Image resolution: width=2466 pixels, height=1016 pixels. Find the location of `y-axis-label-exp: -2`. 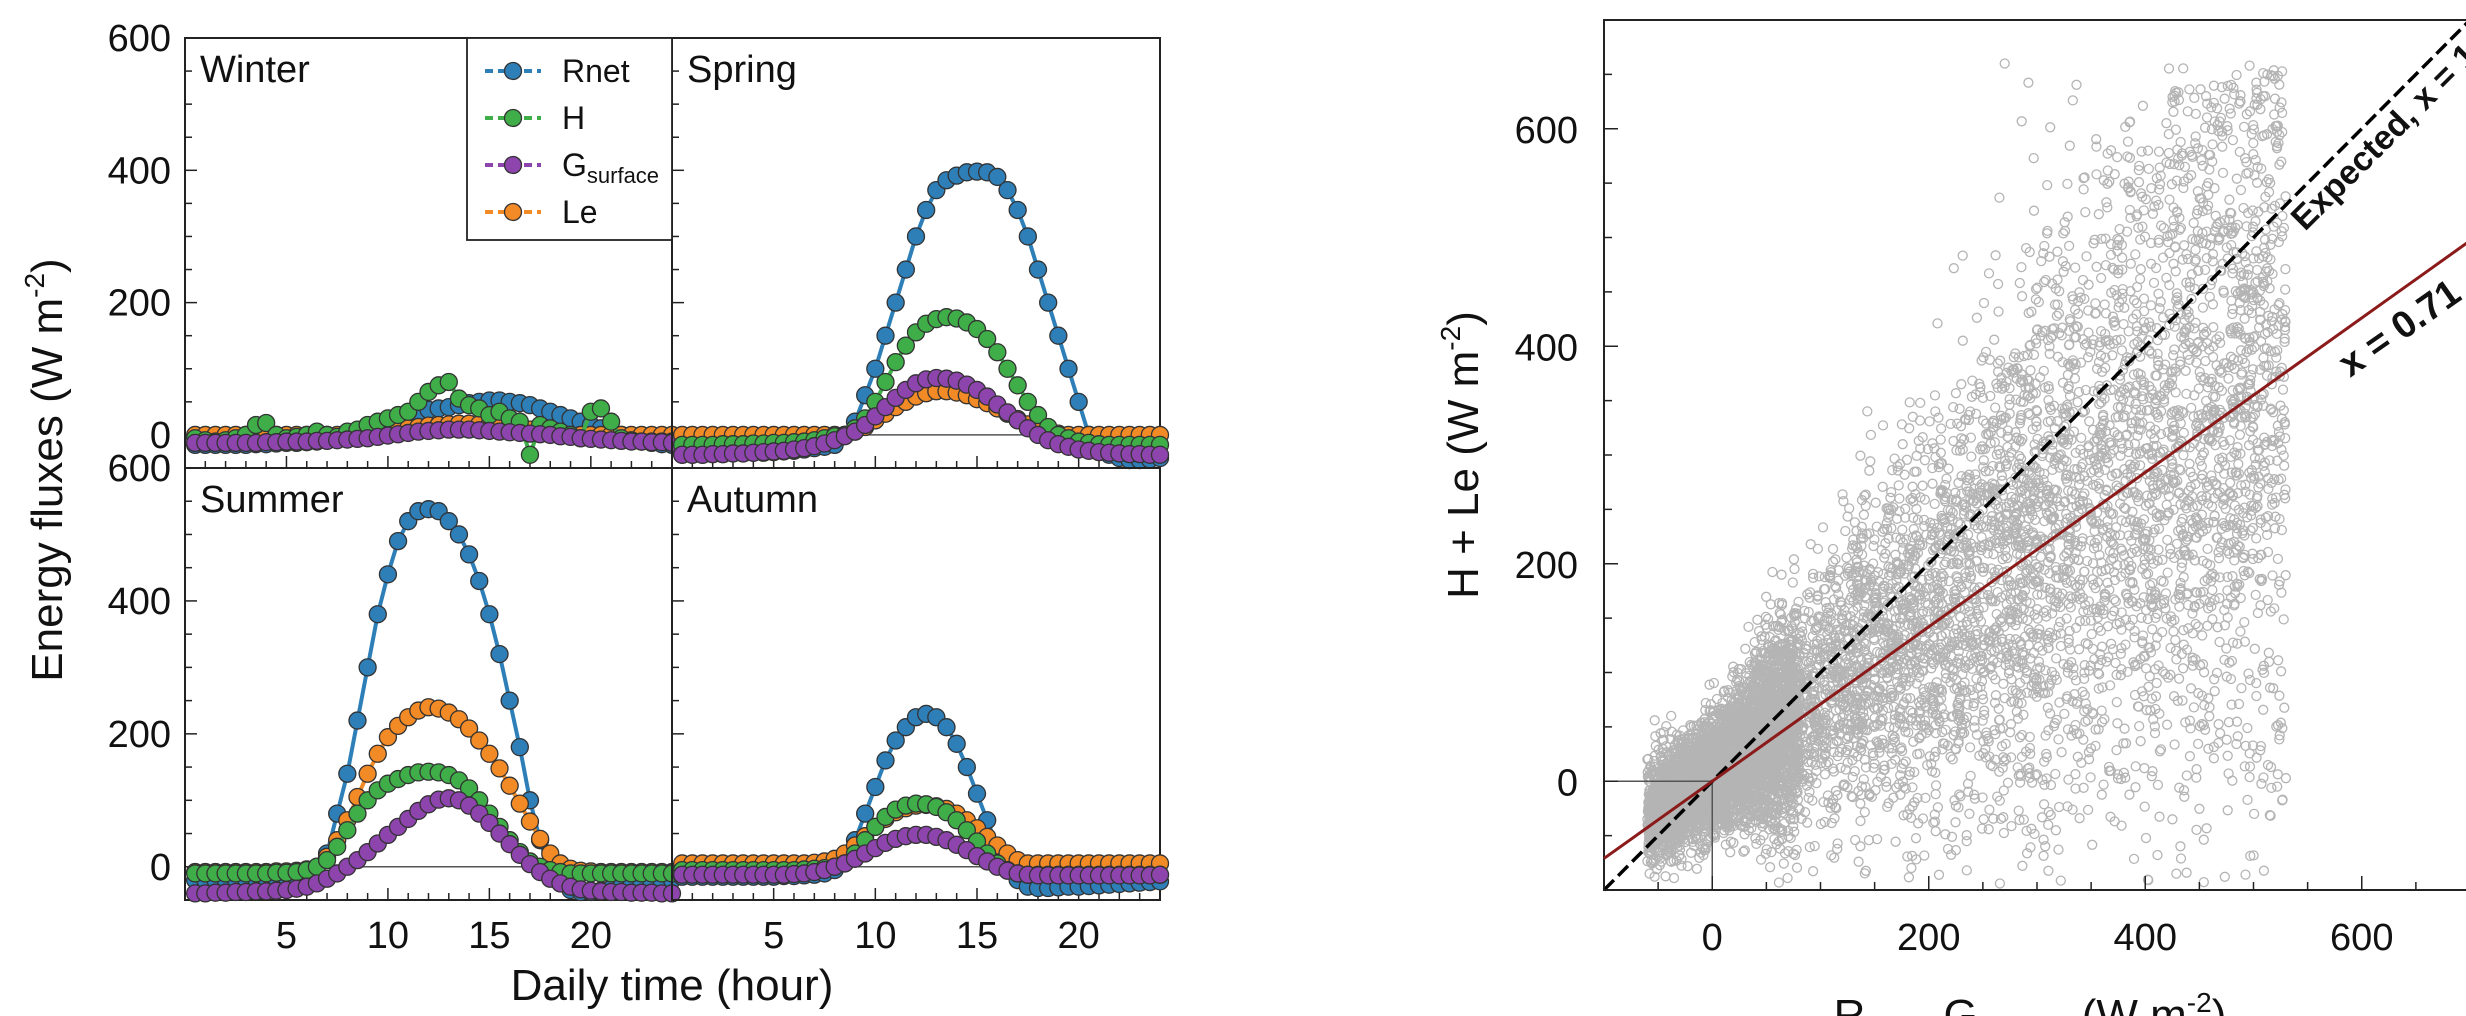

y-axis-label-exp: -2 is located at coordinates (34, 285).